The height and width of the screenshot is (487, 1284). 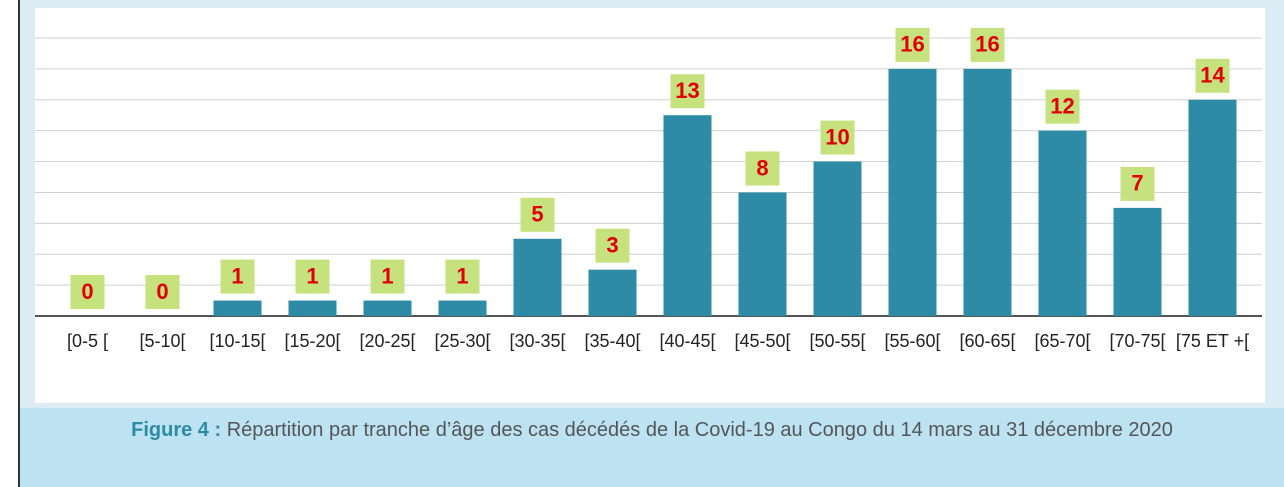 I want to click on data-label: 5, so click(x=537, y=214).